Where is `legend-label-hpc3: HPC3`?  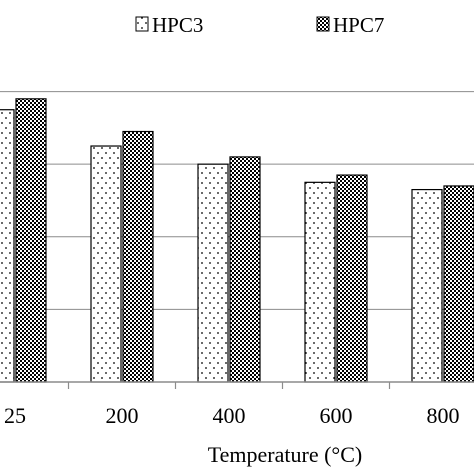 legend-label-hpc3: HPC3 is located at coordinates (177, 25).